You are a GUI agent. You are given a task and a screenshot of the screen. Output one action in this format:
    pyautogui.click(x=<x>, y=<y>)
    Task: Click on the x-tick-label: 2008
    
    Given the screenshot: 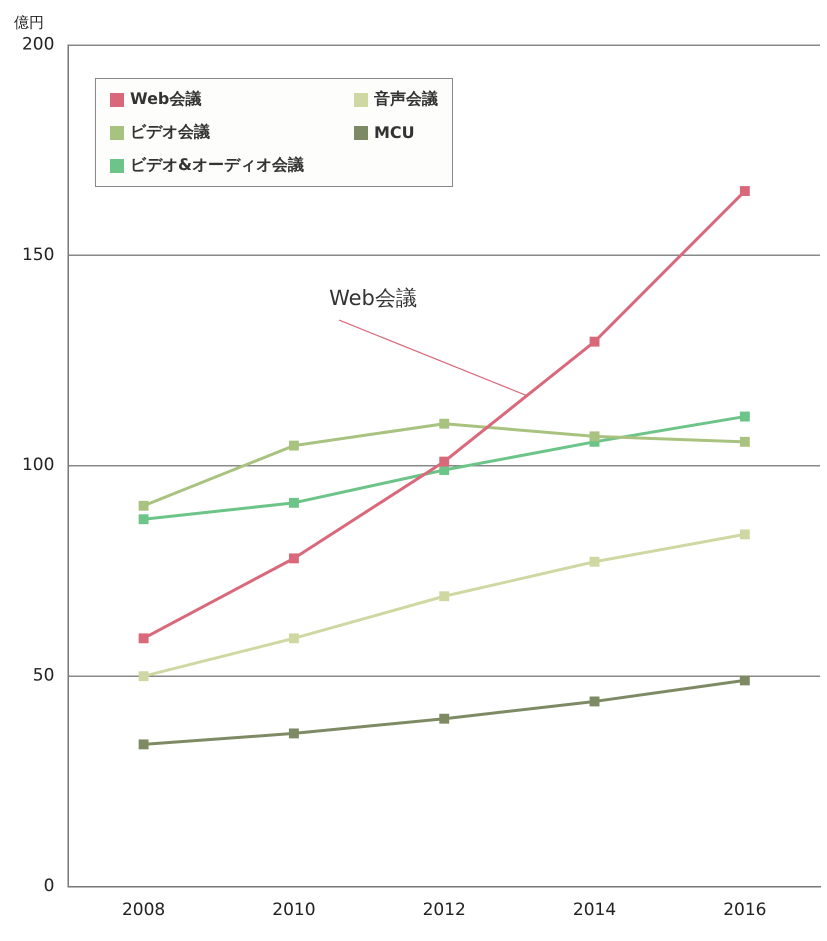 What is the action you would take?
    pyautogui.click(x=144, y=910)
    